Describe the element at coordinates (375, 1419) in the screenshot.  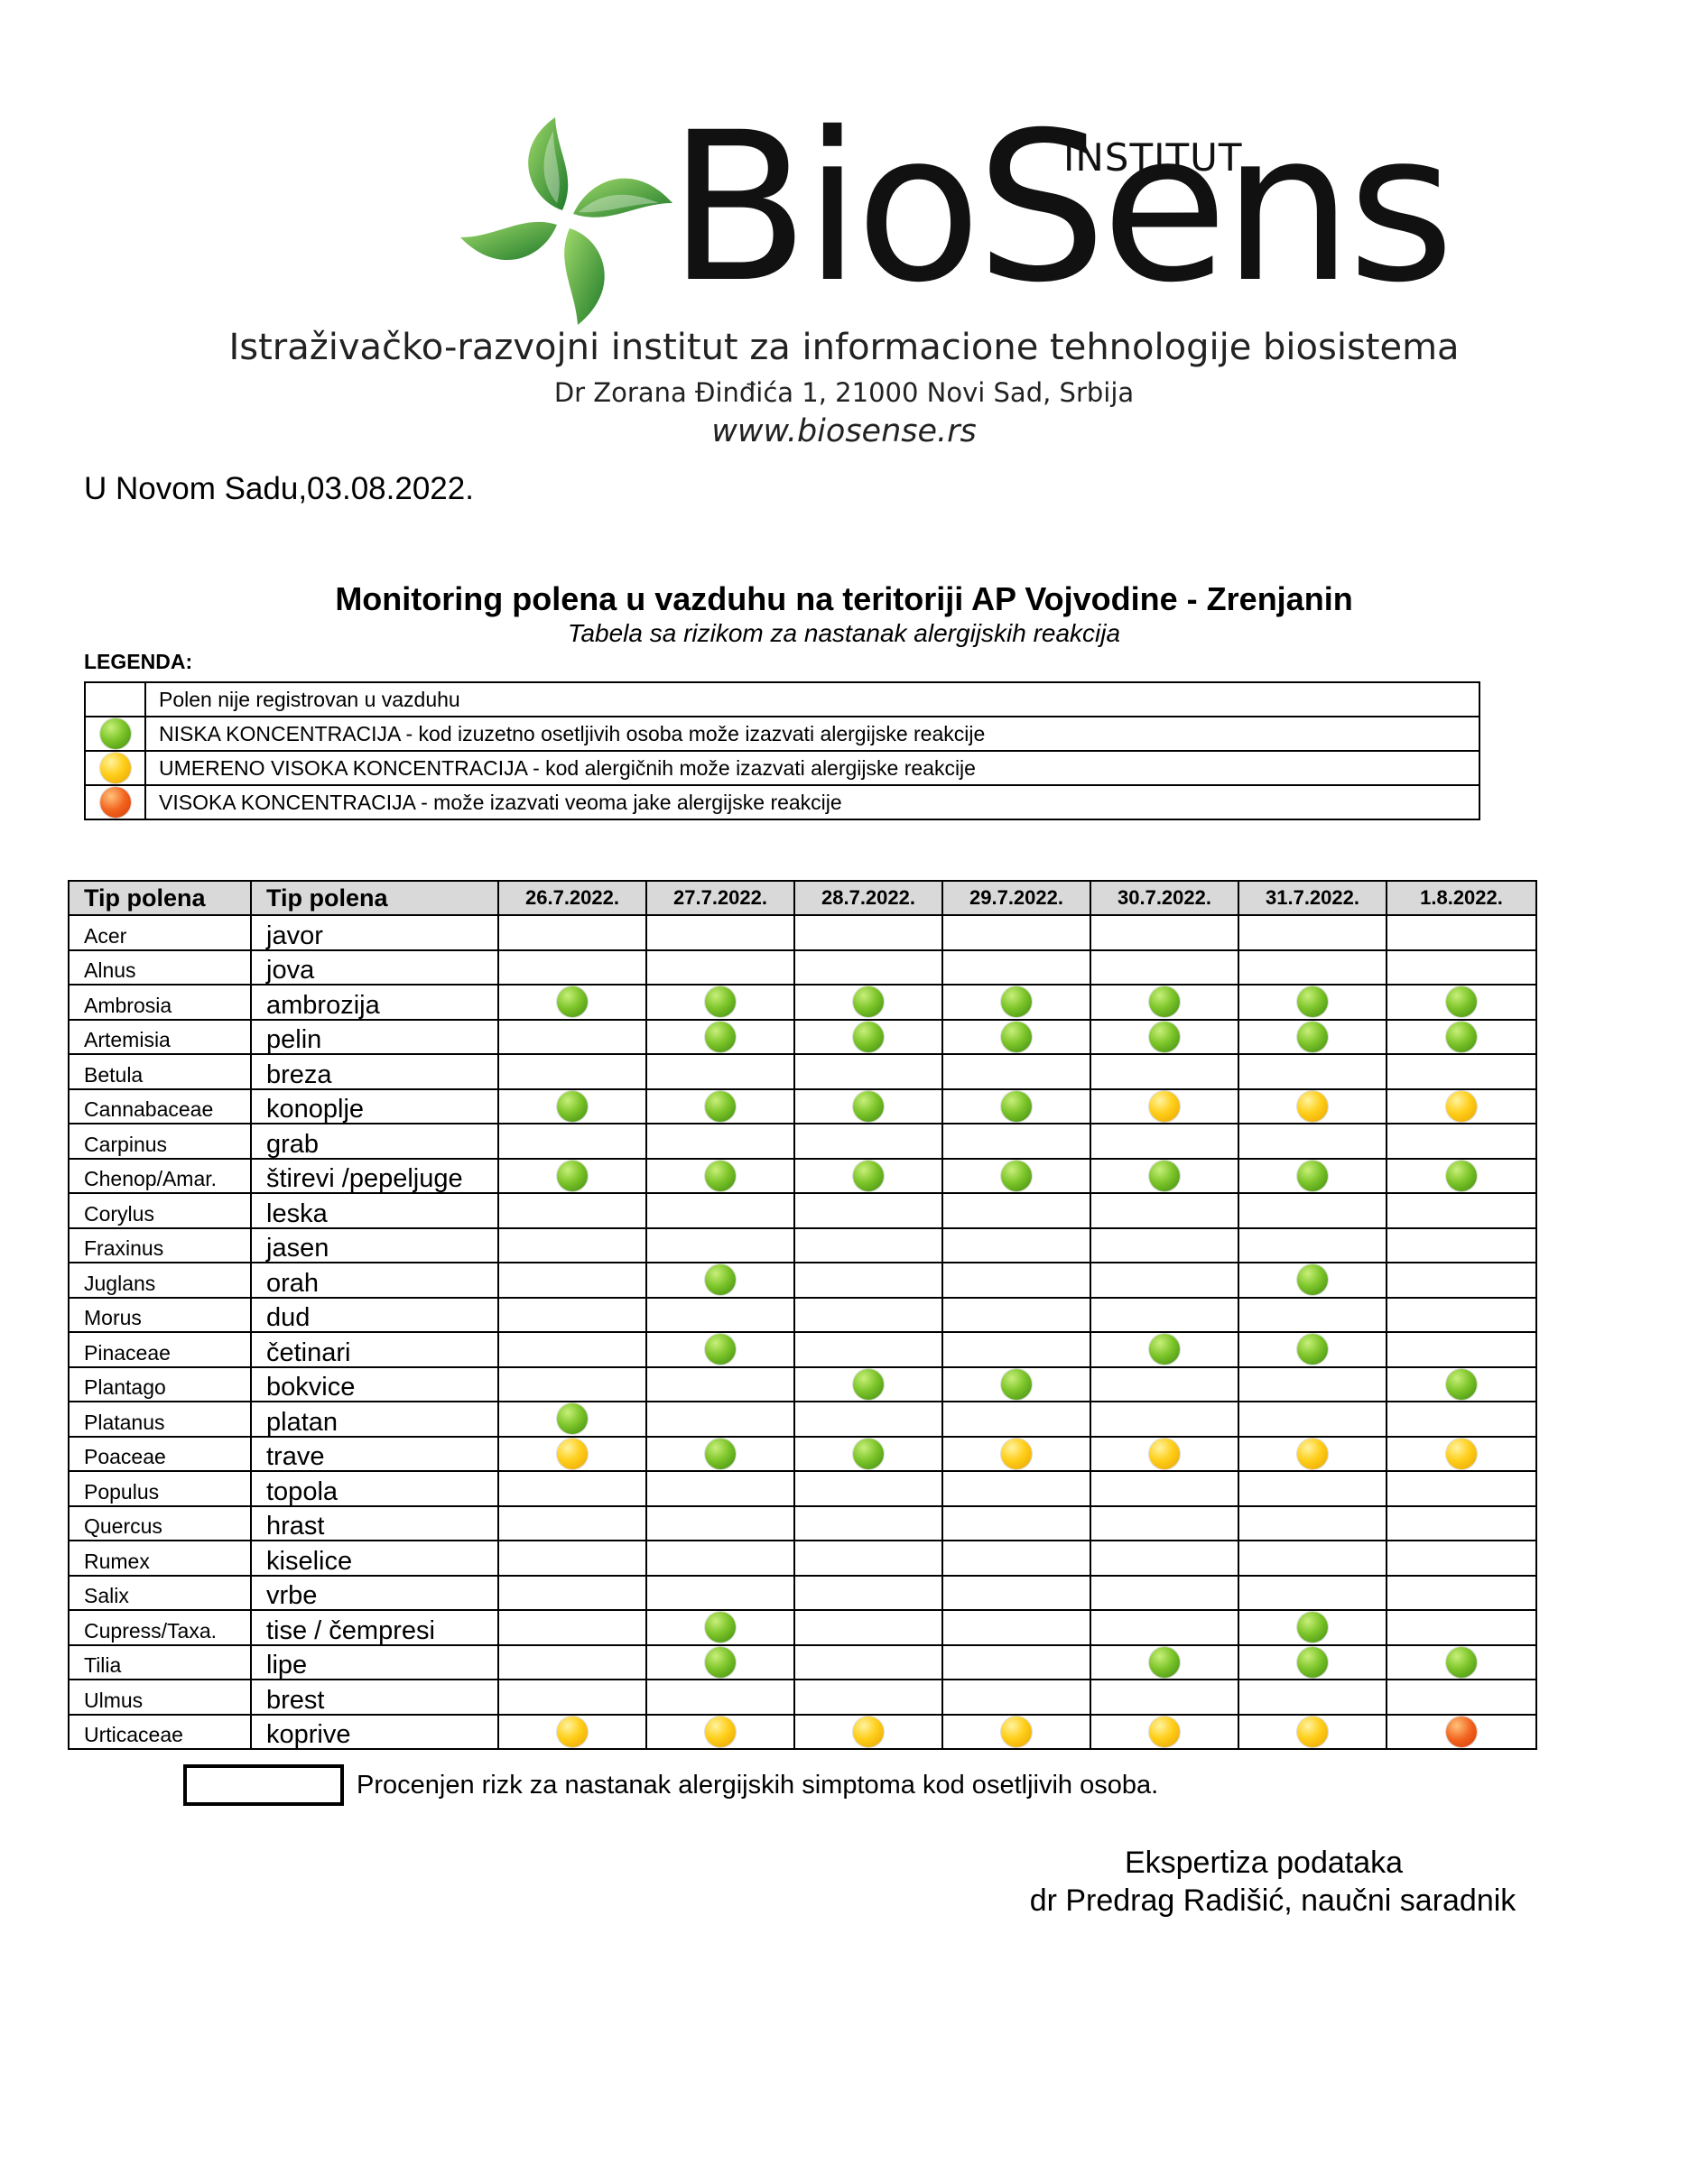
I see `pollen-local-name: platan` at that location.